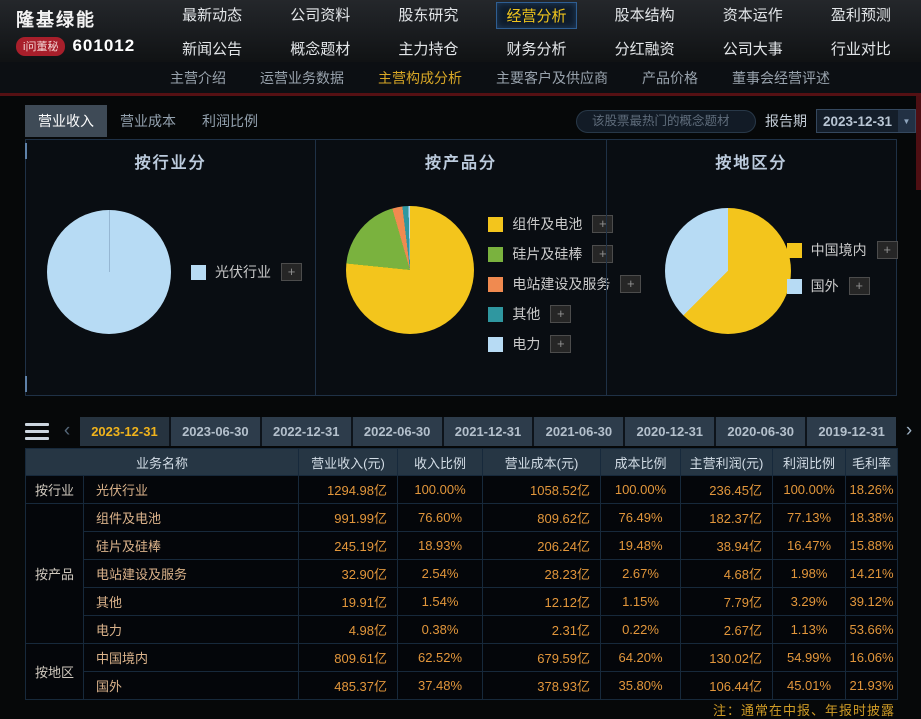 The width and height of the screenshot is (921, 719). Describe the element at coordinates (230, 121) in the screenshot. I see `view-tab: 利润比例` at that location.